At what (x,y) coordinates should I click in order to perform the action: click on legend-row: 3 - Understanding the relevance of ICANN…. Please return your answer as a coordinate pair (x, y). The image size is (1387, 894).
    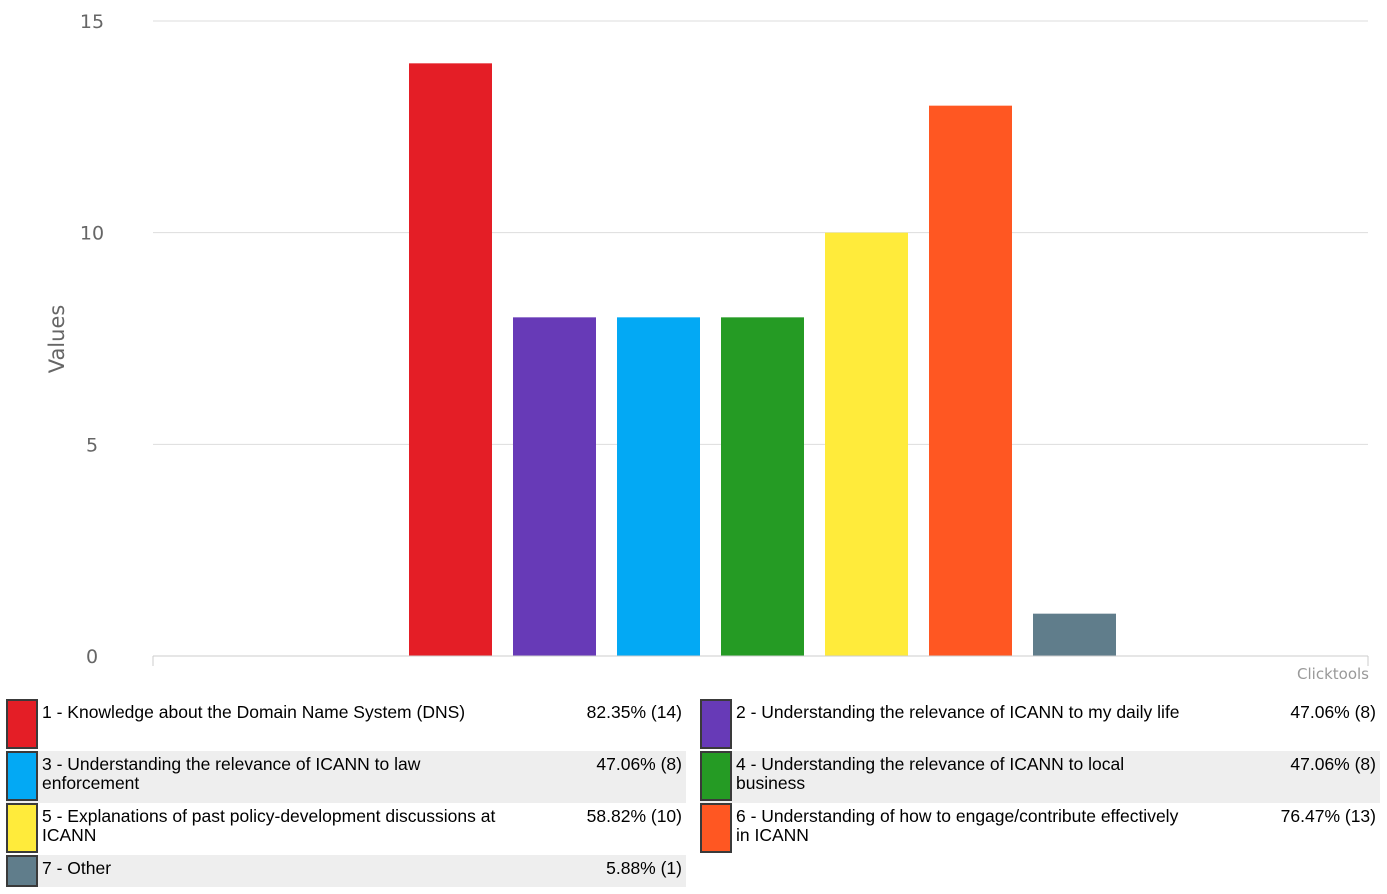
    Looking at the image, I should click on (694, 777).